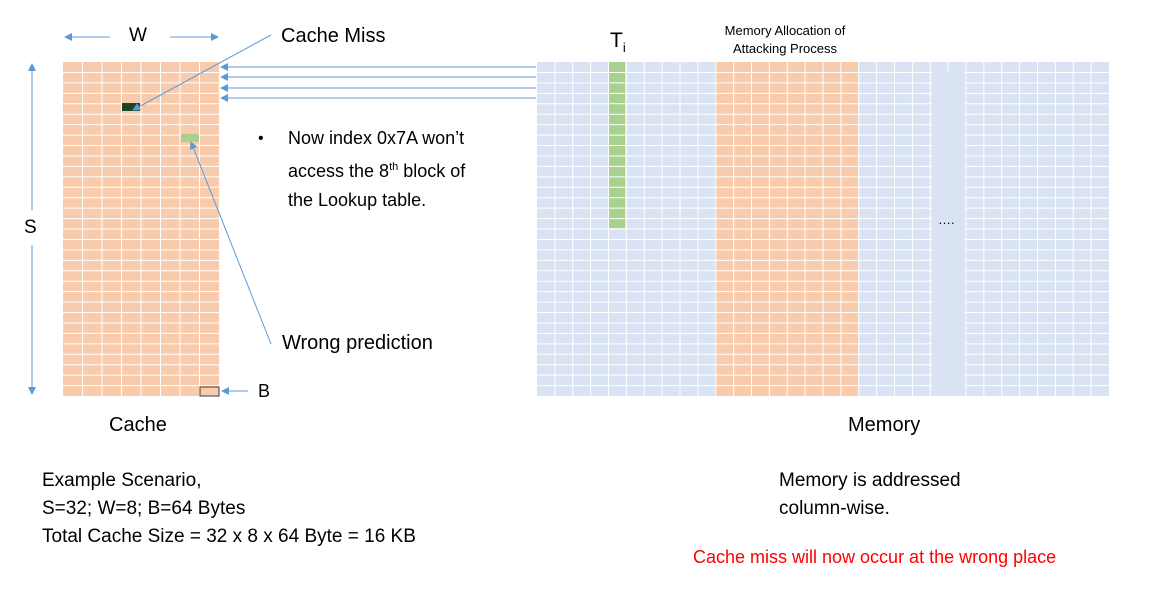 The height and width of the screenshot is (589, 1159). What do you see at coordinates (946, 219) in the screenshot?
I see `memory-ellipsis: ….` at bounding box center [946, 219].